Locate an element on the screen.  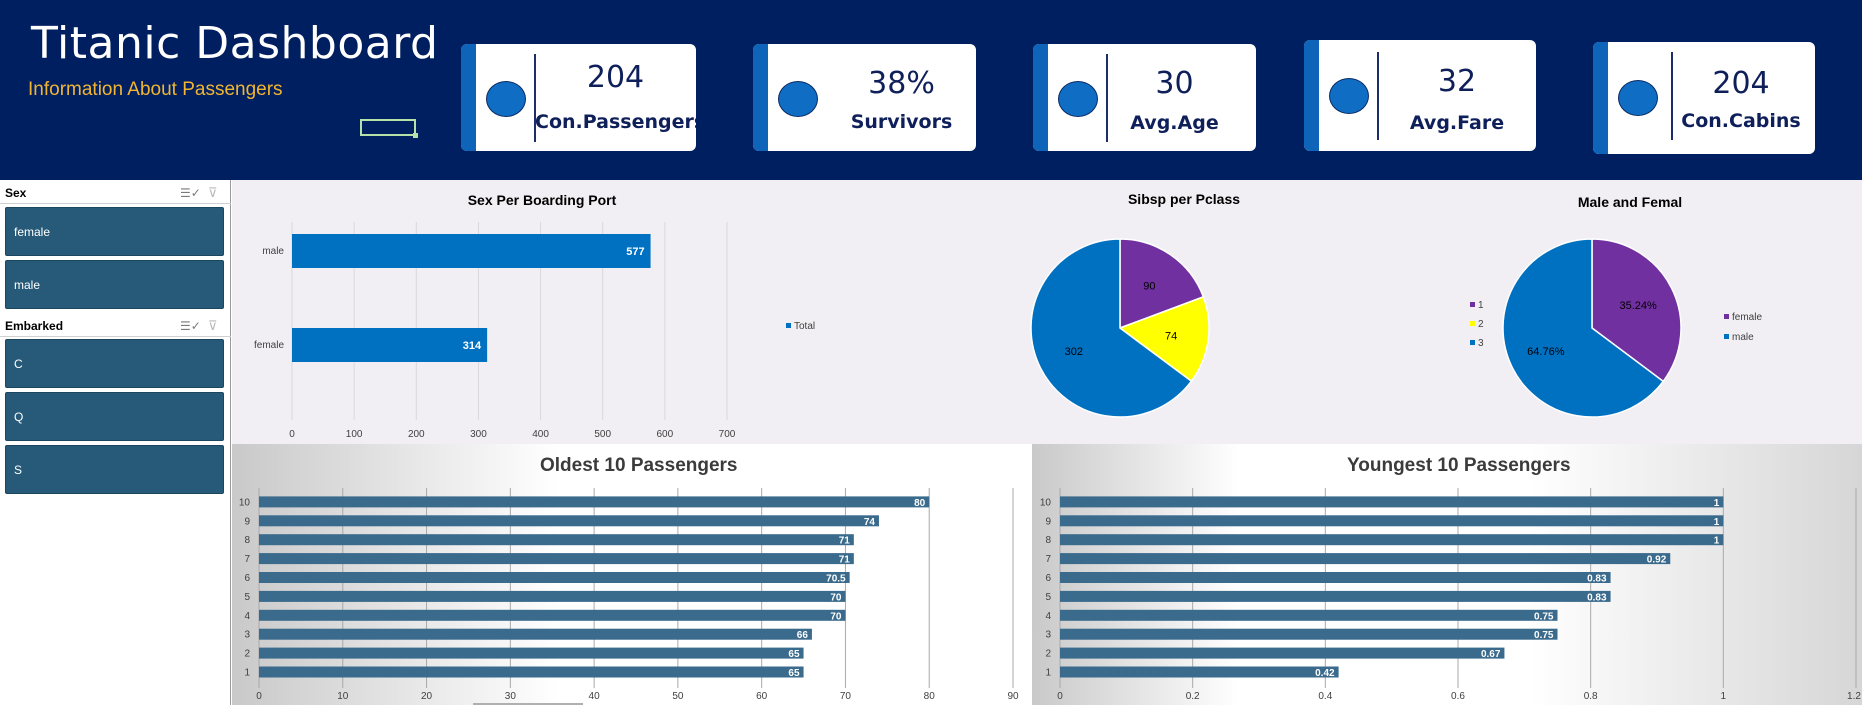
divider is located at coordinates (535, 98).